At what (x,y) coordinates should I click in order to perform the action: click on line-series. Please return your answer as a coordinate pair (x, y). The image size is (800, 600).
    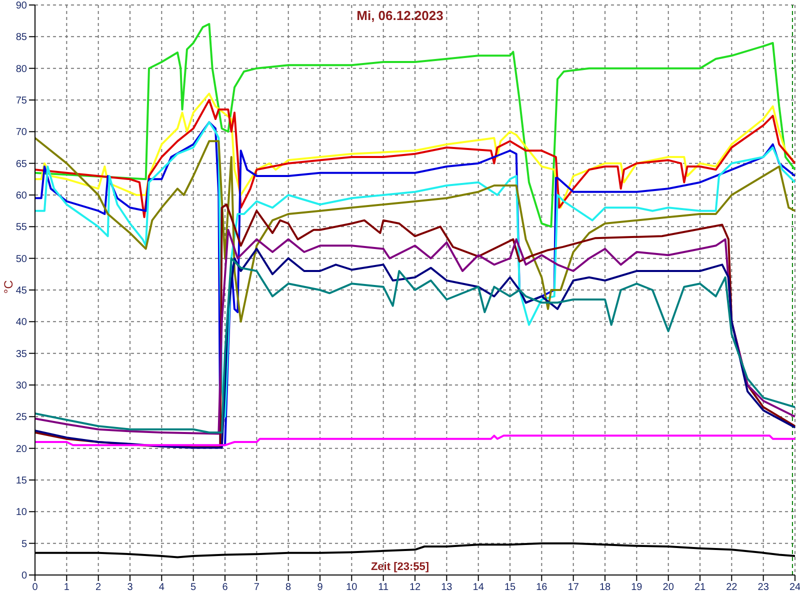
    Looking at the image, I should click on (415, 440).